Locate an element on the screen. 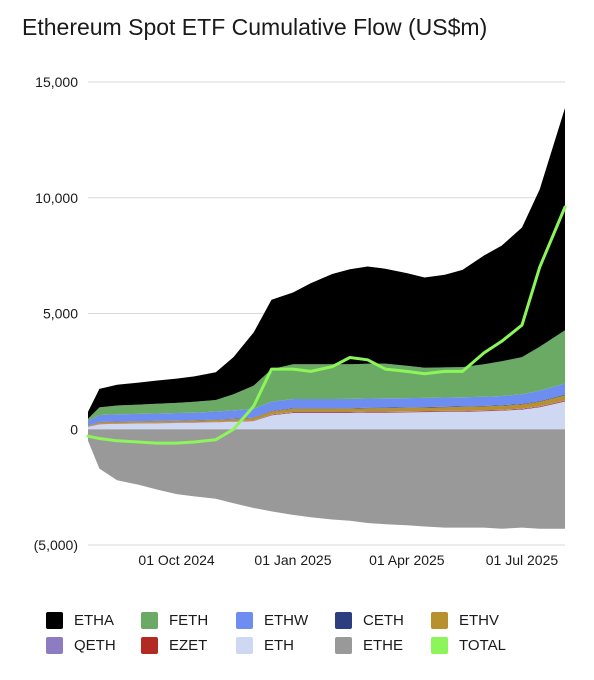 This screenshot has height=680, width=594. series-area-ethv is located at coordinates (326, 411).